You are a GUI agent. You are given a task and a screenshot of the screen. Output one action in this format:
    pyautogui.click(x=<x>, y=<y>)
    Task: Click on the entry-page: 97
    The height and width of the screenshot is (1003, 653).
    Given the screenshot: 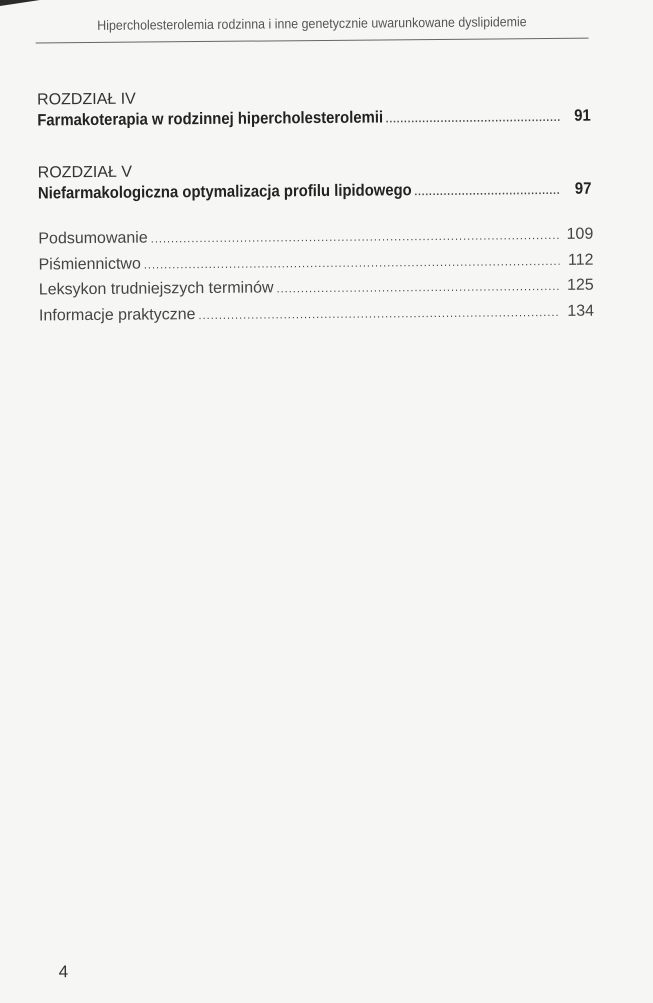 What is the action you would take?
    pyautogui.click(x=583, y=188)
    